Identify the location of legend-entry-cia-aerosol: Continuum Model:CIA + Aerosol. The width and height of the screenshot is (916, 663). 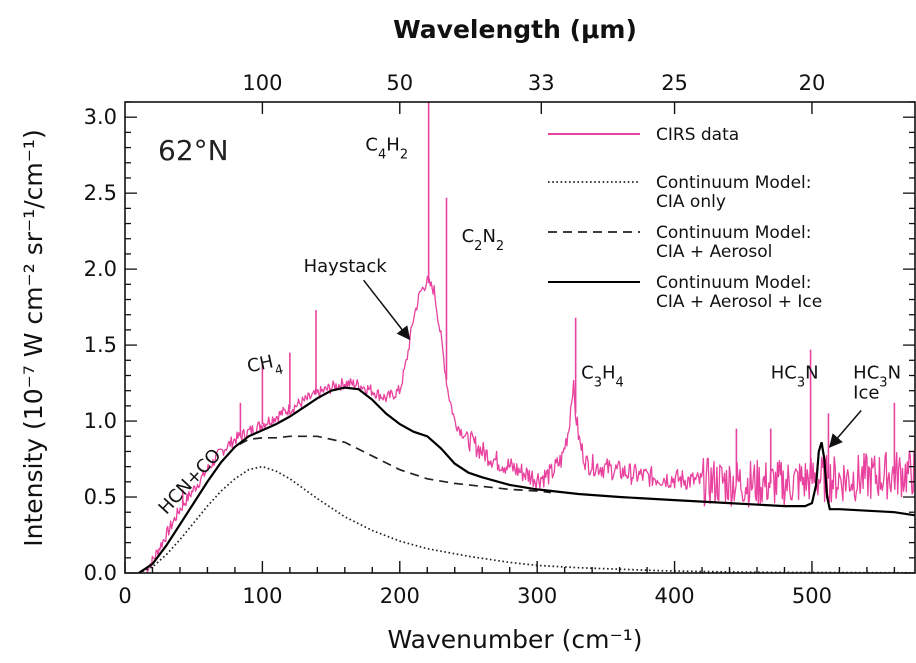
(680, 242).